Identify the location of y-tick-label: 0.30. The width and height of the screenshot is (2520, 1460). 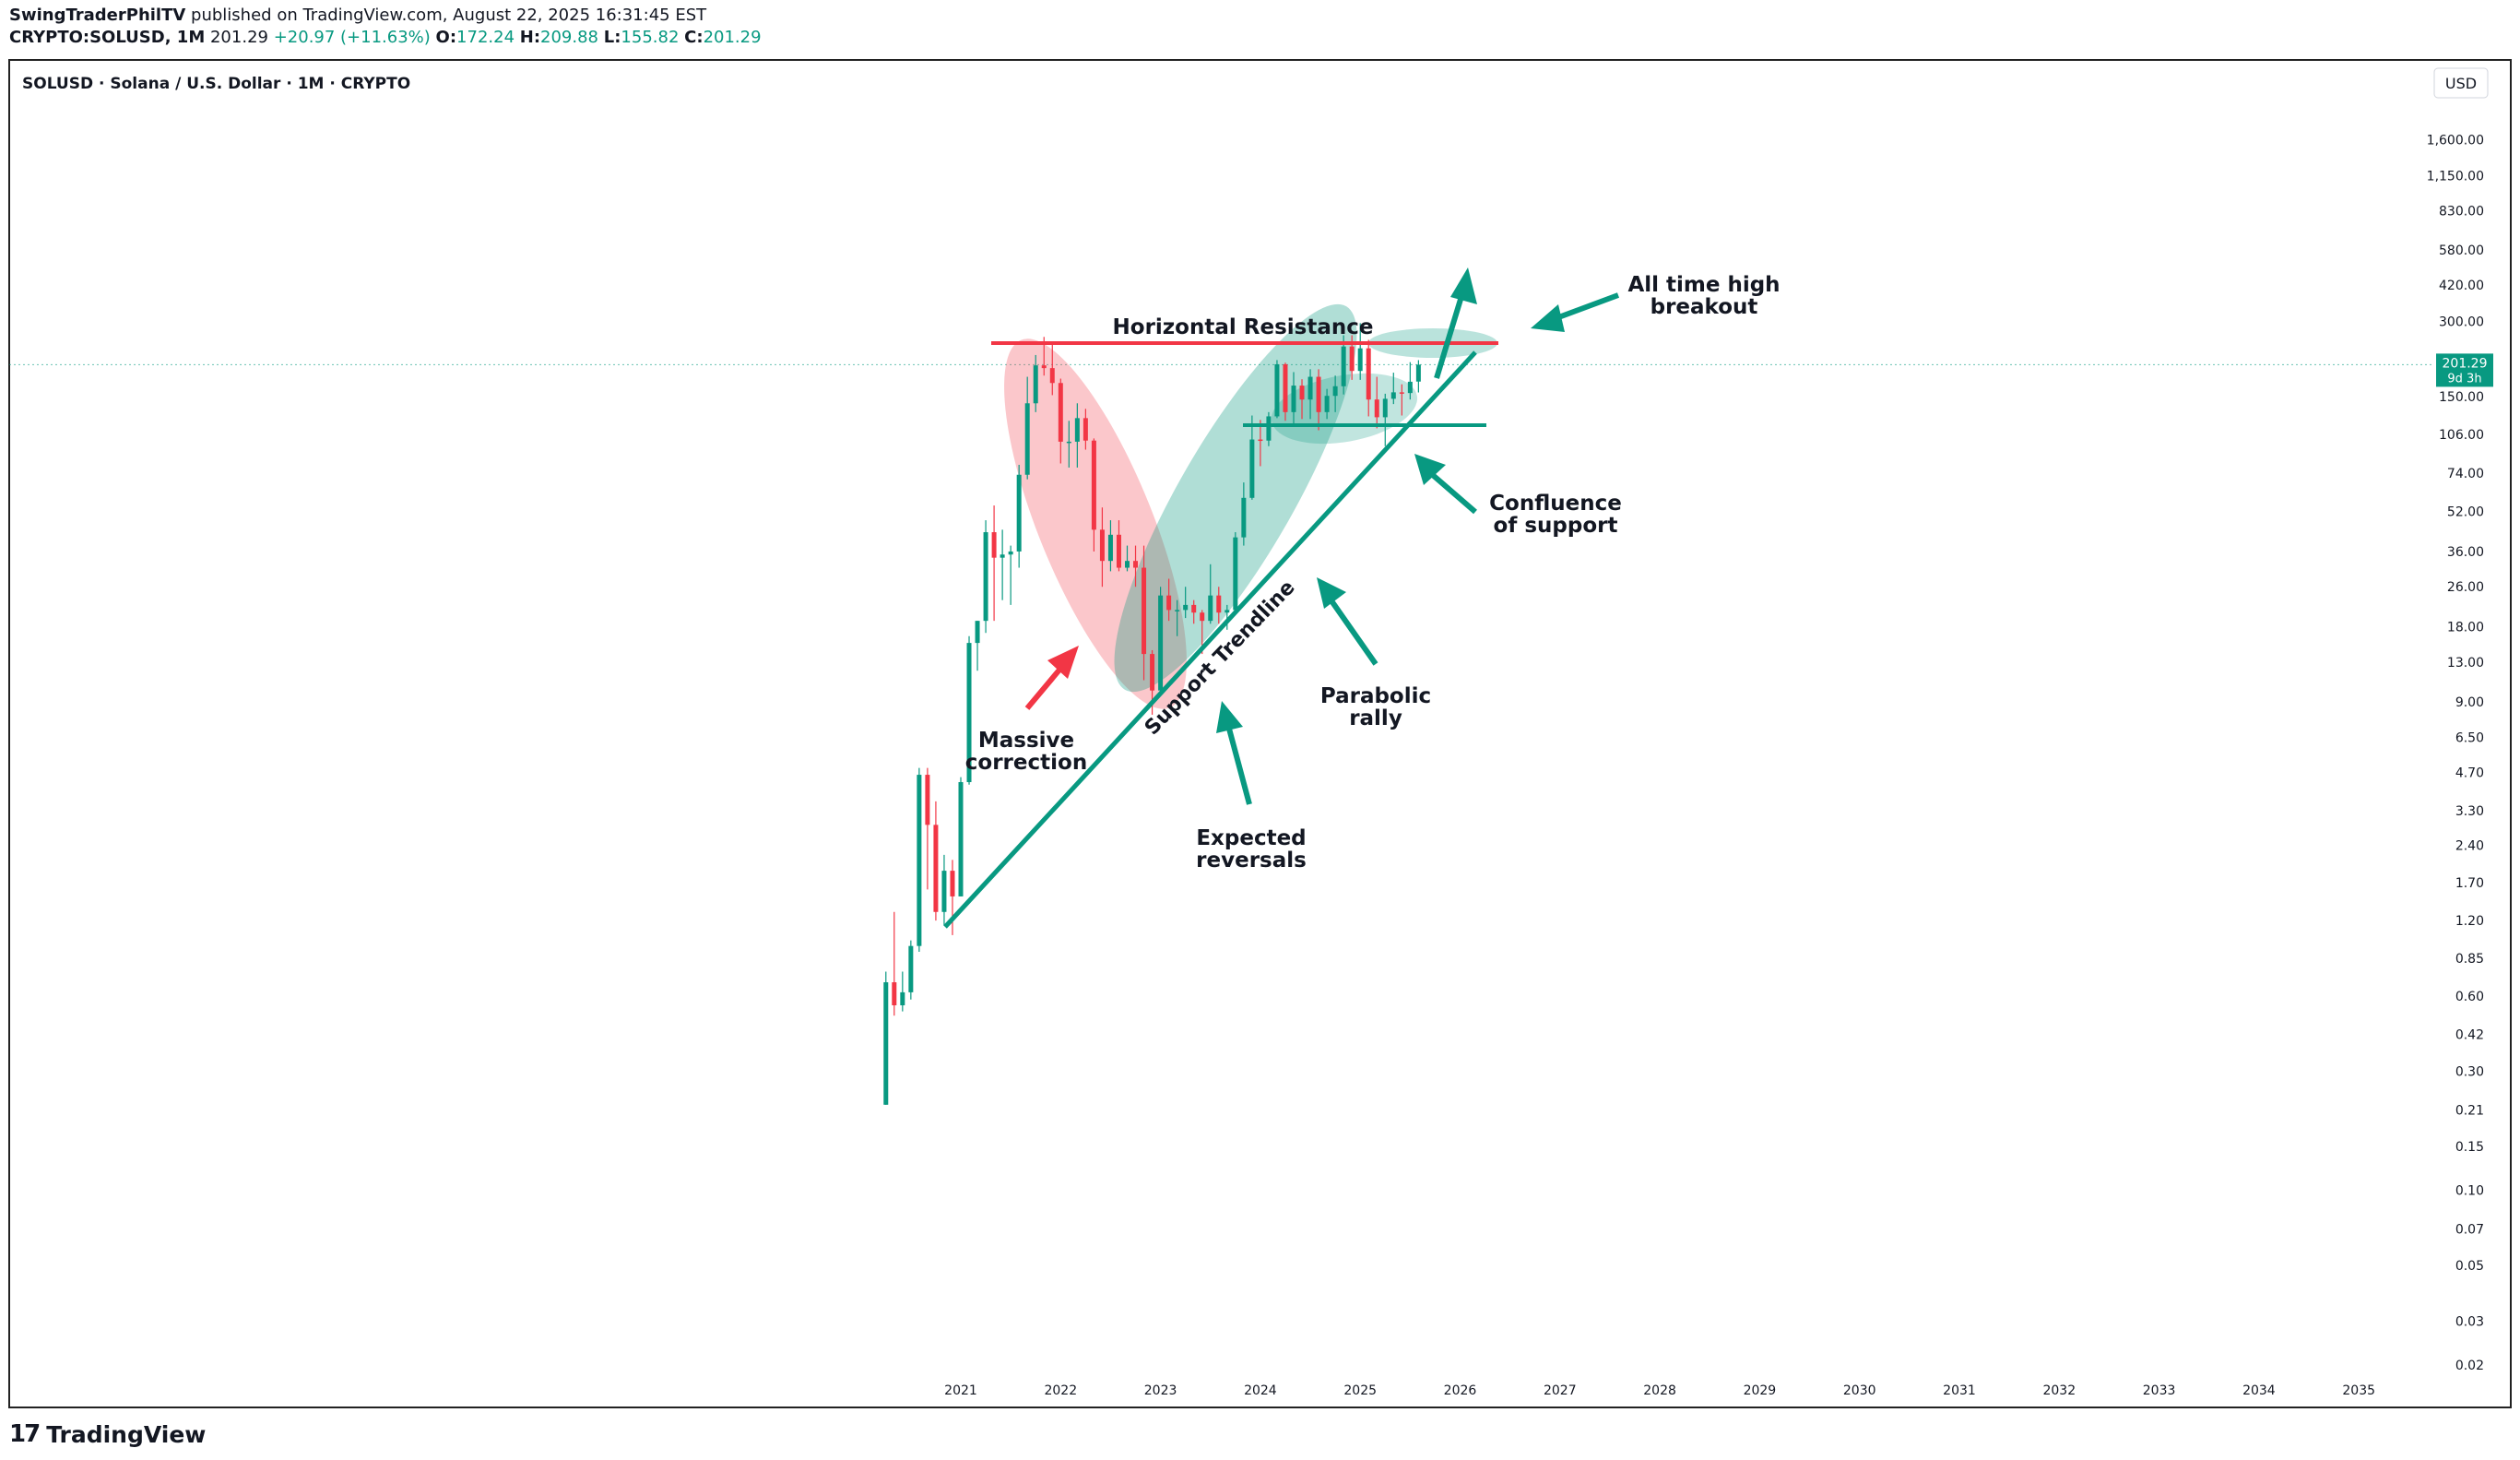
(2469, 1071).